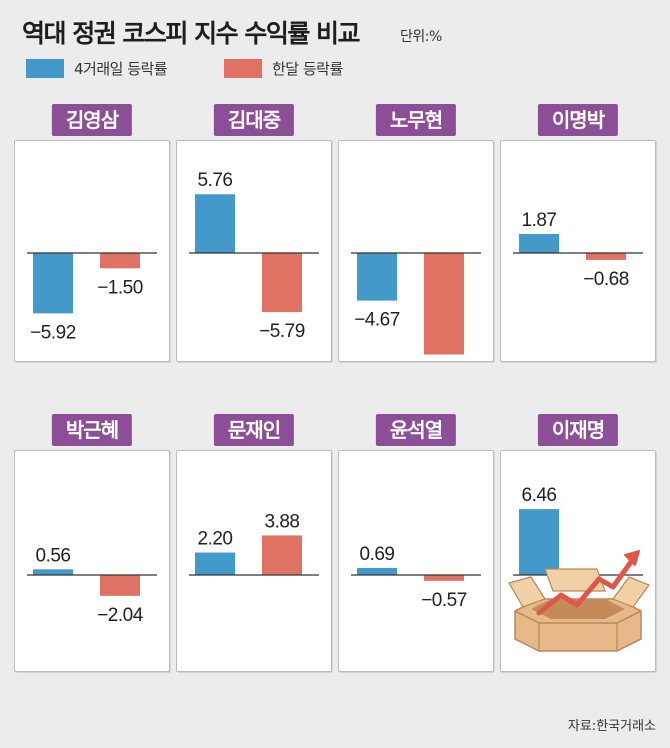  What do you see at coordinates (578, 120) in the screenshot?
I see `panel-name-tab: 이명박` at bounding box center [578, 120].